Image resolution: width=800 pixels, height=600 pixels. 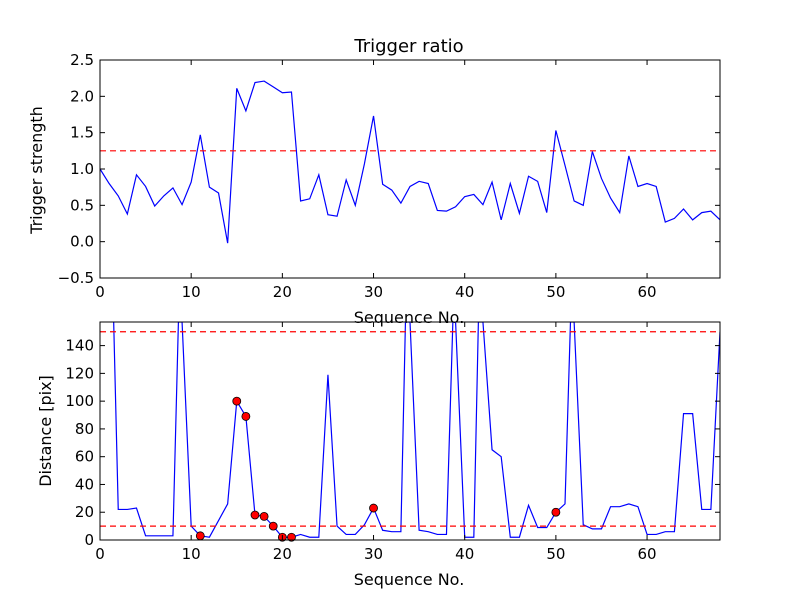 I want to click on trigger-y-axis-label: Trigger strength, so click(x=36, y=170).